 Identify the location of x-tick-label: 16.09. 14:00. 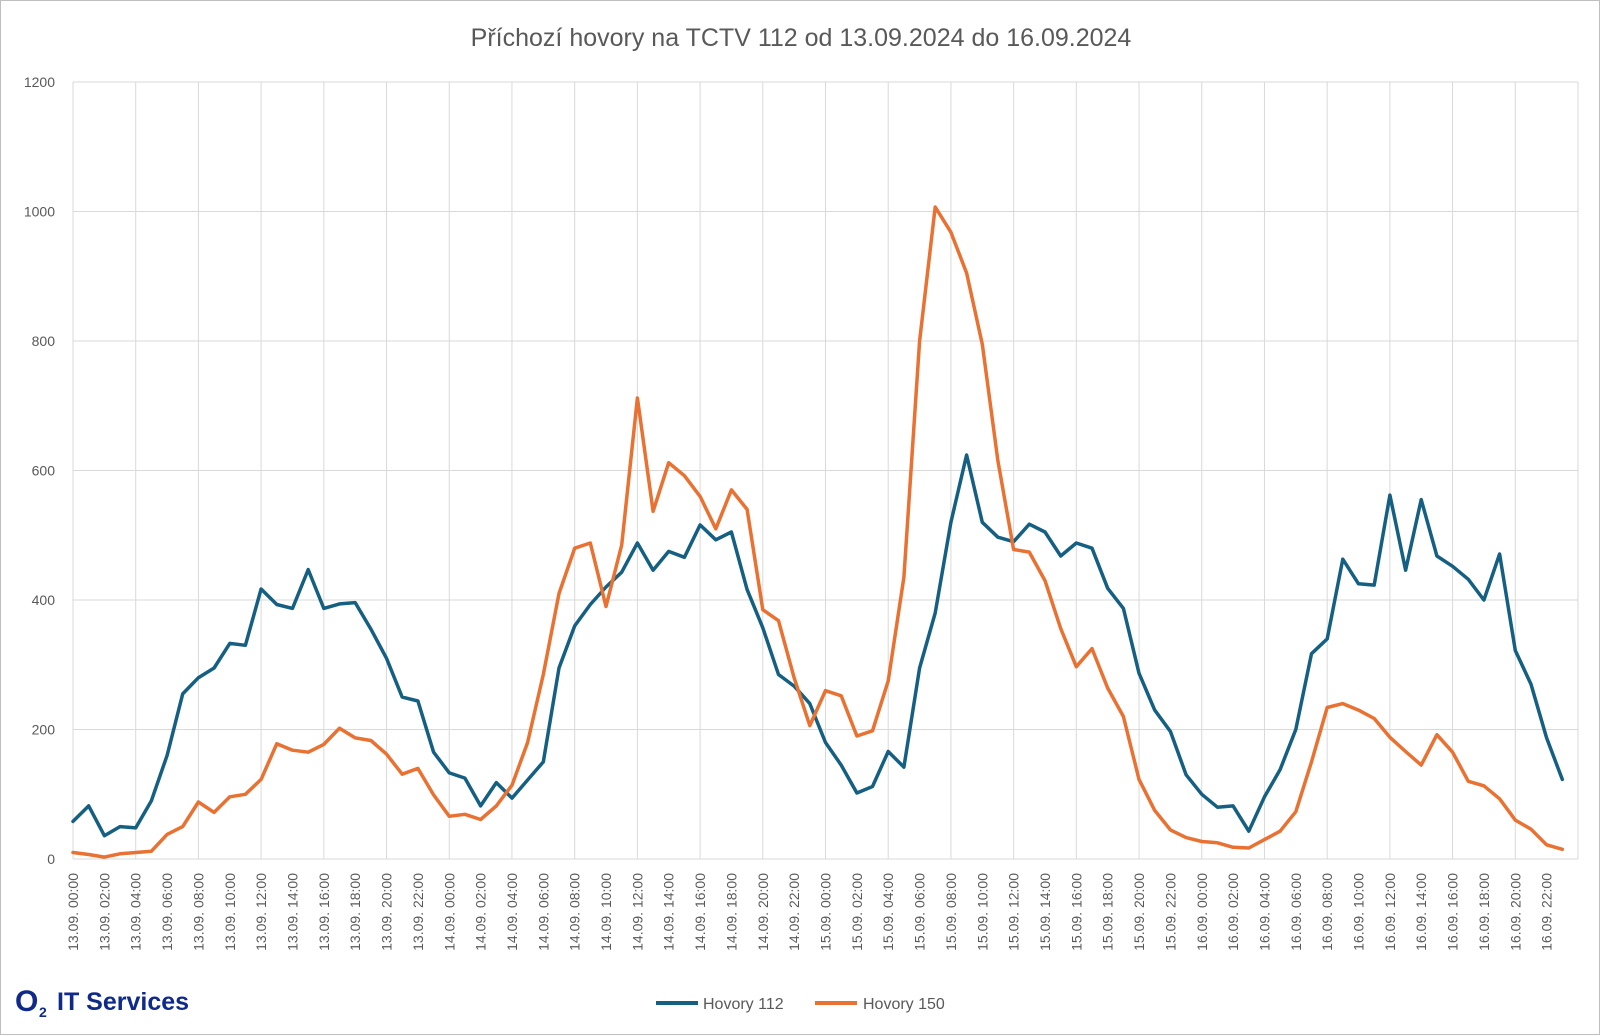
(1421, 912).